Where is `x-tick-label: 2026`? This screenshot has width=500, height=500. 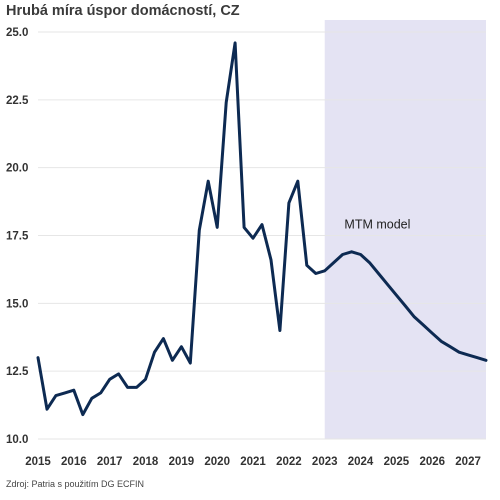
x-tick-label: 2026 is located at coordinates (432, 462).